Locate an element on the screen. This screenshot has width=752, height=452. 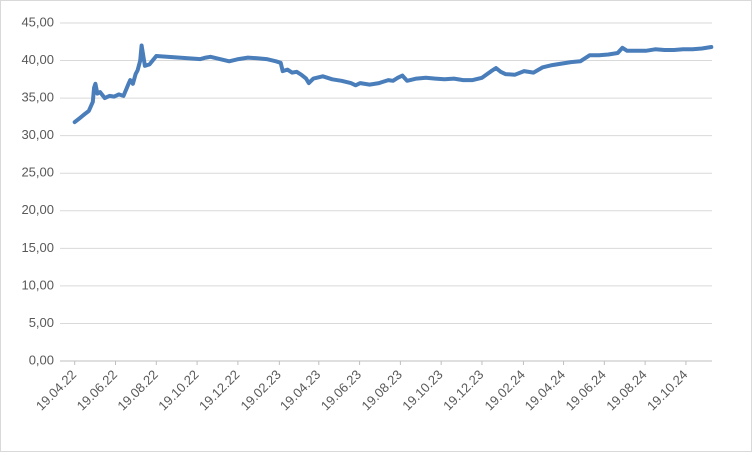
y-tick-label: 30,00 is located at coordinates (37, 134).